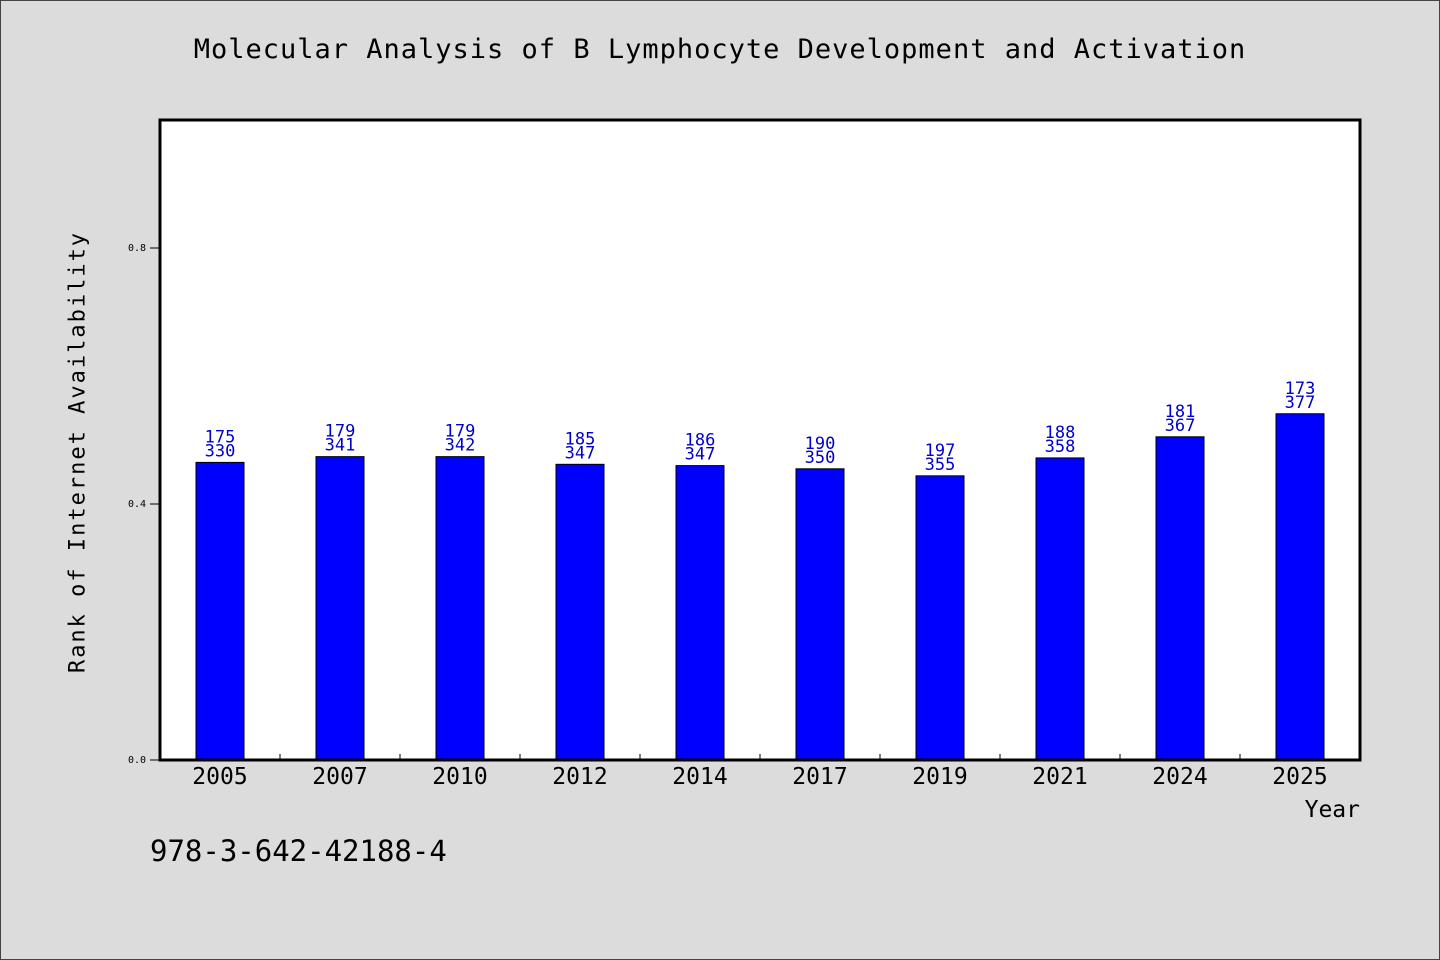  What do you see at coordinates (1060, 447) in the screenshot?
I see `bar-label-bottom: 358` at bounding box center [1060, 447].